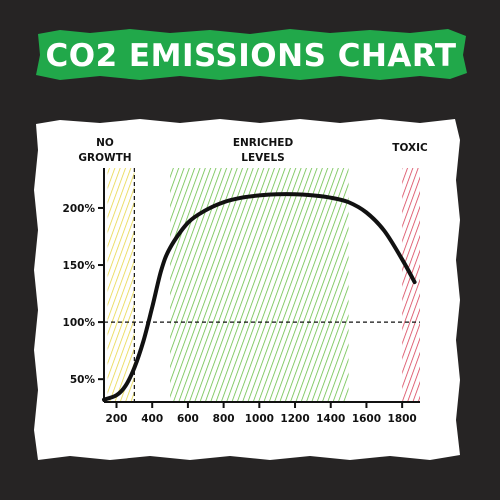 The height and width of the screenshot is (500, 500). Describe the element at coordinates (410, 148) in the screenshot. I see `toxic-label: TOXIC` at that location.